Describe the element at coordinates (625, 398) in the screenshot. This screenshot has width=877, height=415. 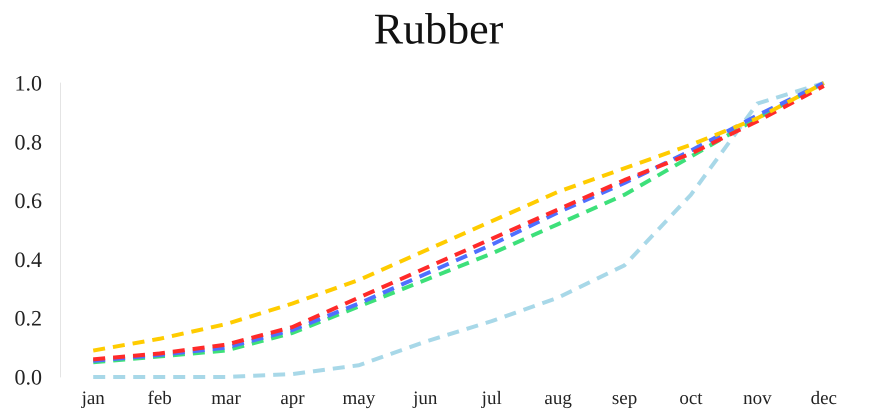
I see `x-tick-label: sep` at that location.